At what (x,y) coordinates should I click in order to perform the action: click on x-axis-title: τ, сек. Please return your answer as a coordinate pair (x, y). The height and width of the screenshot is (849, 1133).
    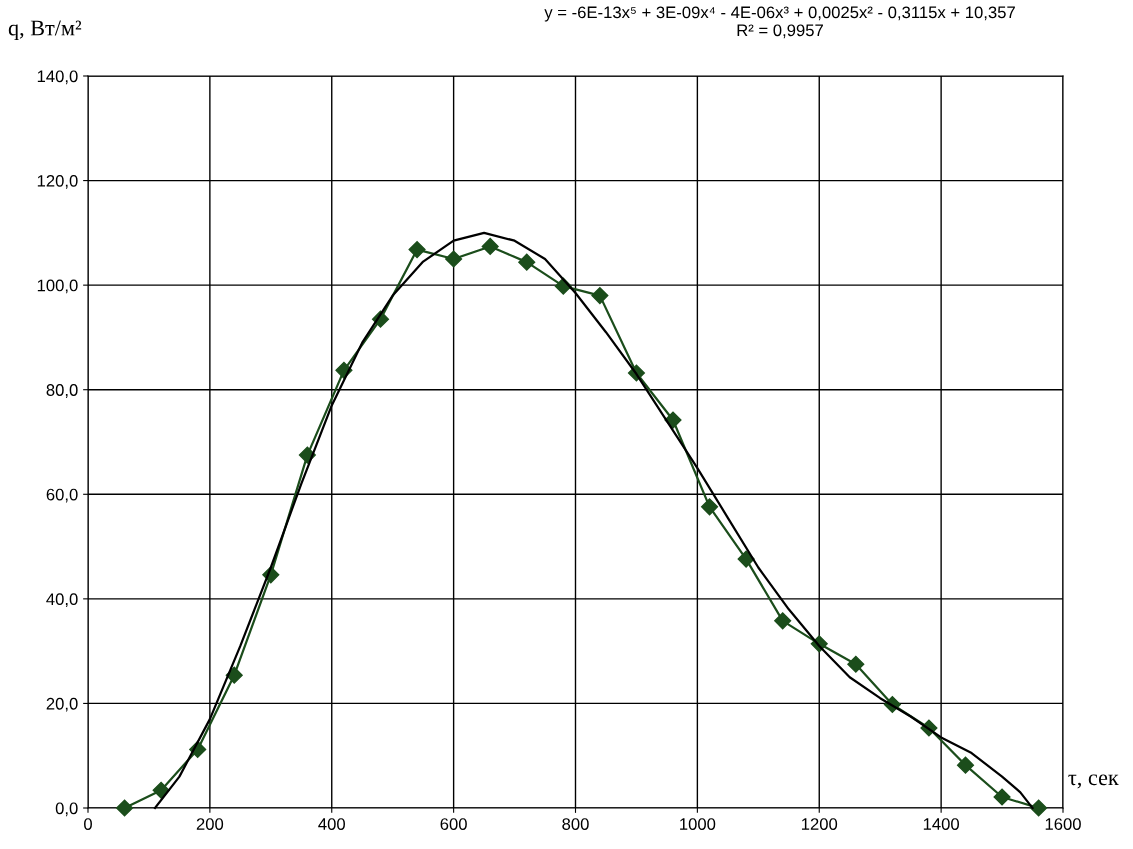
    Looking at the image, I should click on (1093, 781).